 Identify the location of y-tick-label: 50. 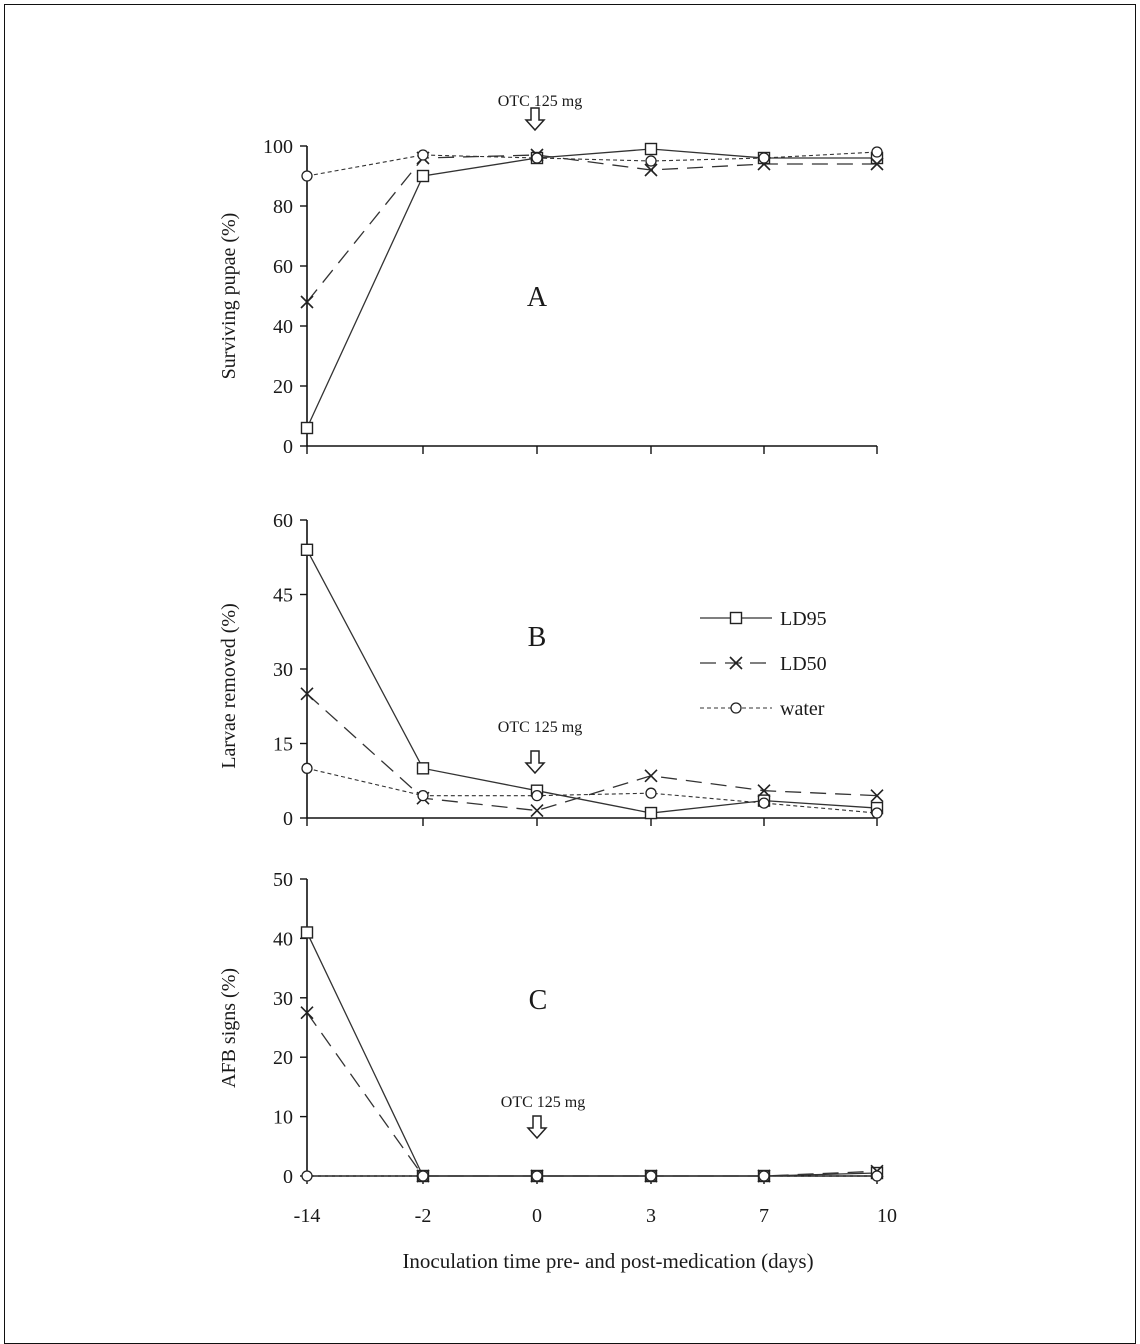
(283, 880).